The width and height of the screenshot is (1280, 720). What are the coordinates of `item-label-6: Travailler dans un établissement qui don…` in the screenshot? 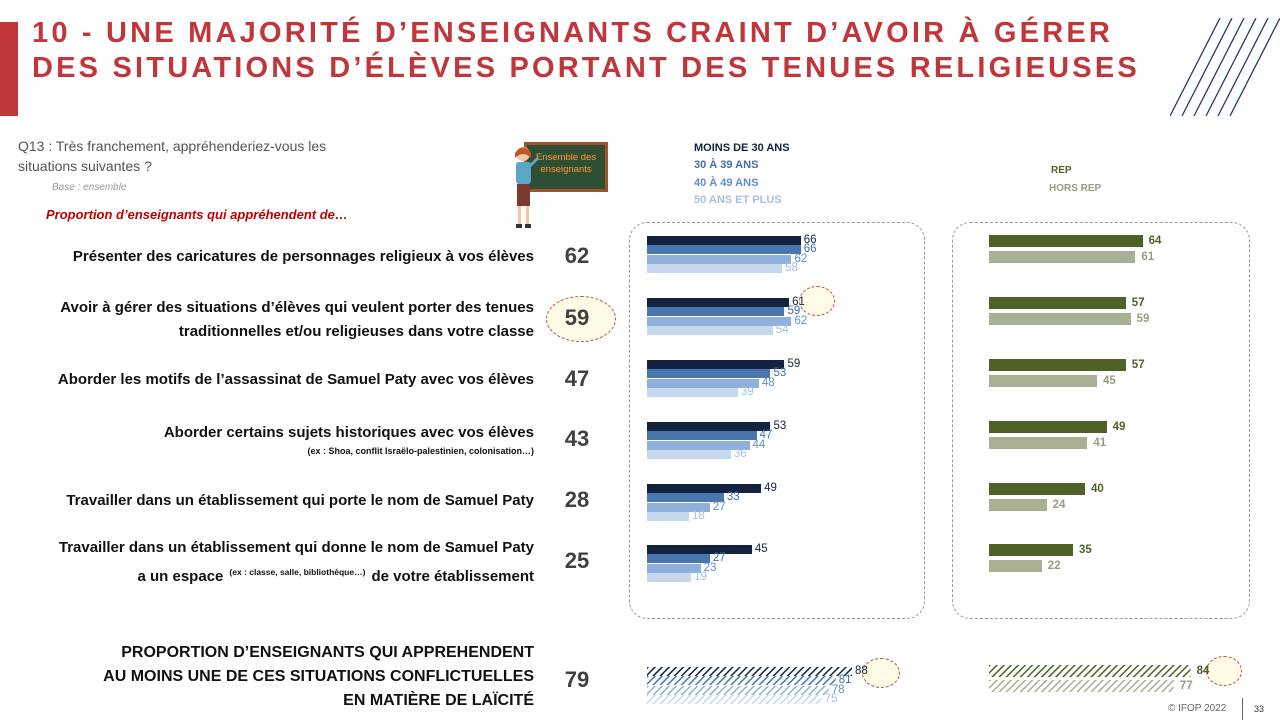 It's located at (274, 562).